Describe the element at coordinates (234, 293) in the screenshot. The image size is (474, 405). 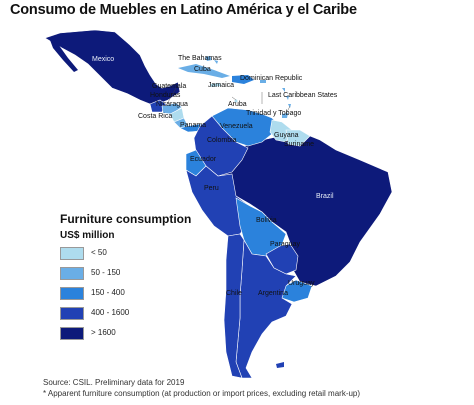
I see `label-chile: Chile` at that location.